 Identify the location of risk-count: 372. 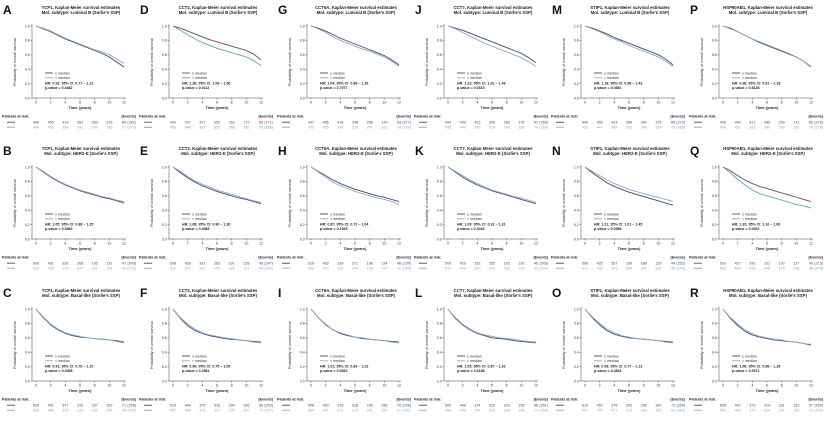
(340, 410).